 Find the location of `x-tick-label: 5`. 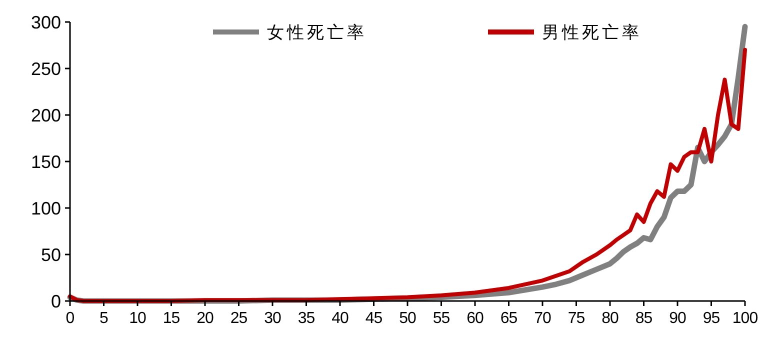

x-tick-label: 5 is located at coordinates (104, 318).